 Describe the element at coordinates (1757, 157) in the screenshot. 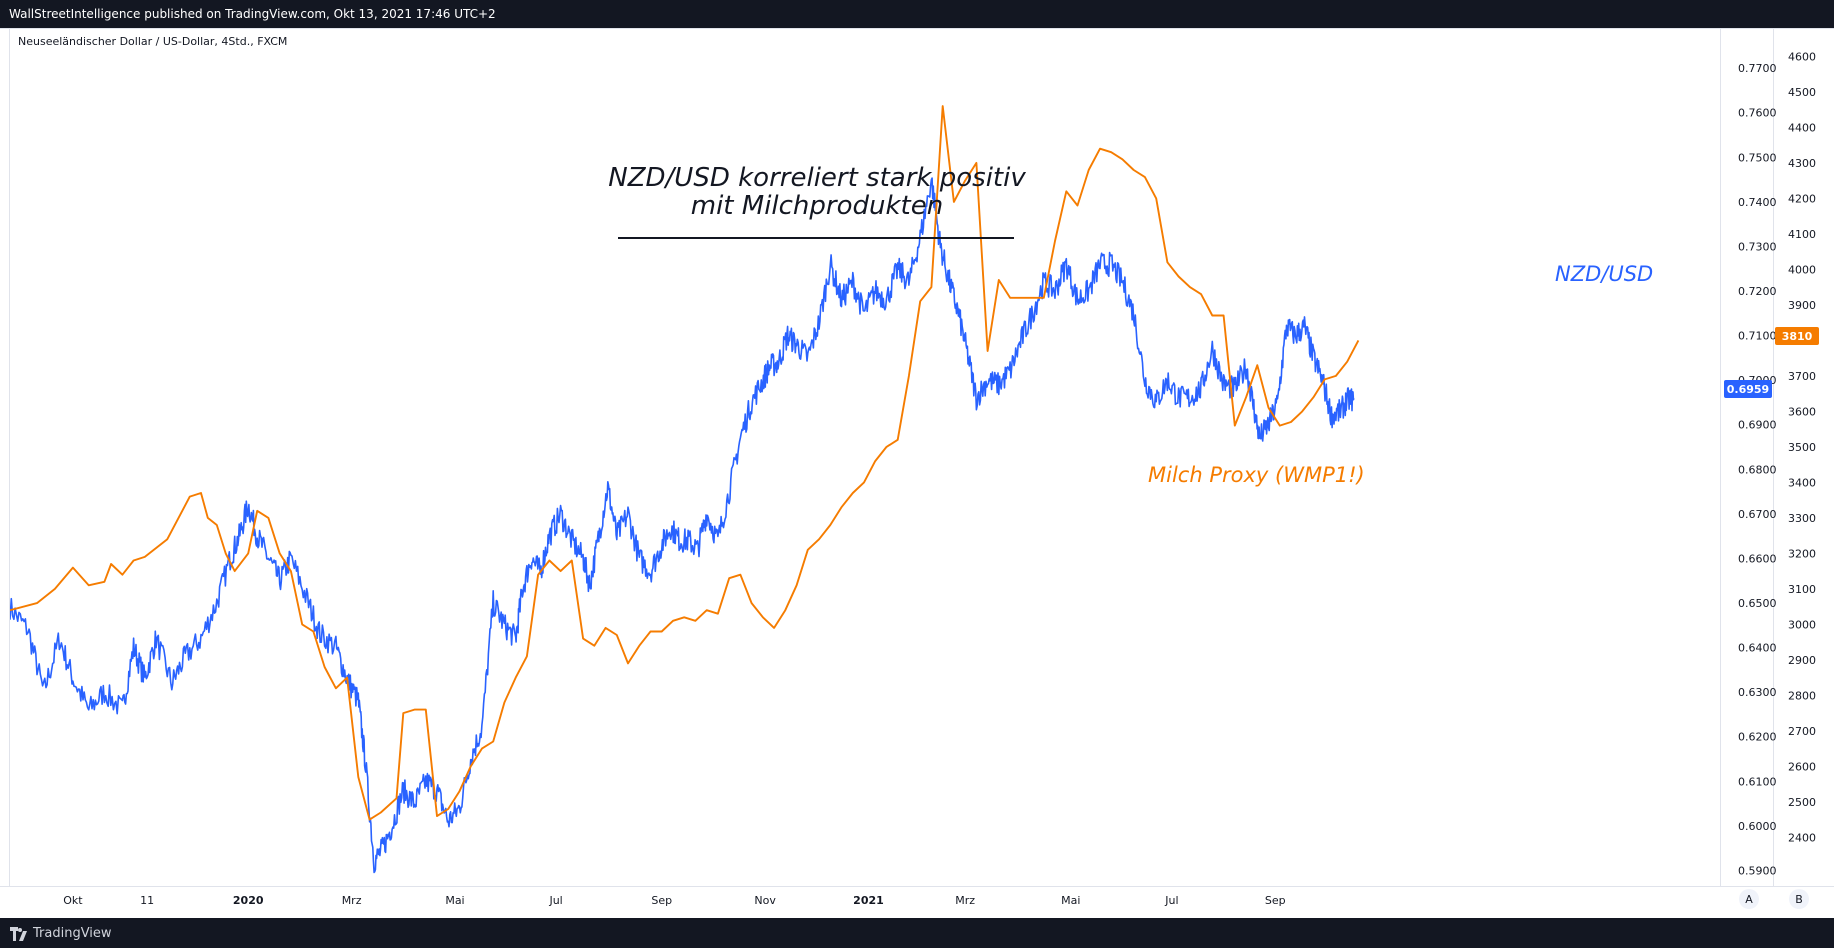

I see `left-tick-label-2: 0.7500` at that location.